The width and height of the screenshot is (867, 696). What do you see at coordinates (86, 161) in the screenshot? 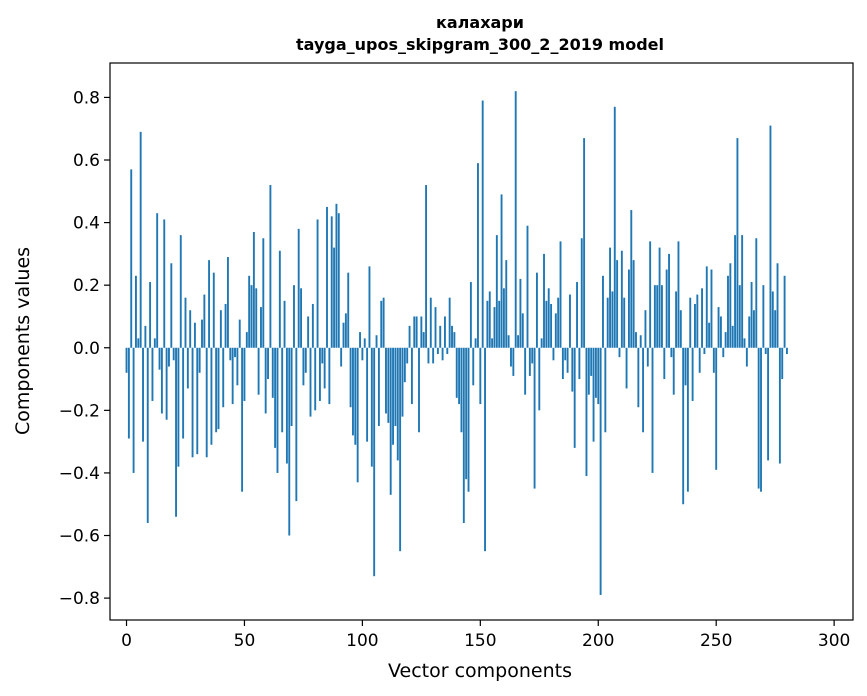
I see `y-tick-label: 0.6` at bounding box center [86, 161].